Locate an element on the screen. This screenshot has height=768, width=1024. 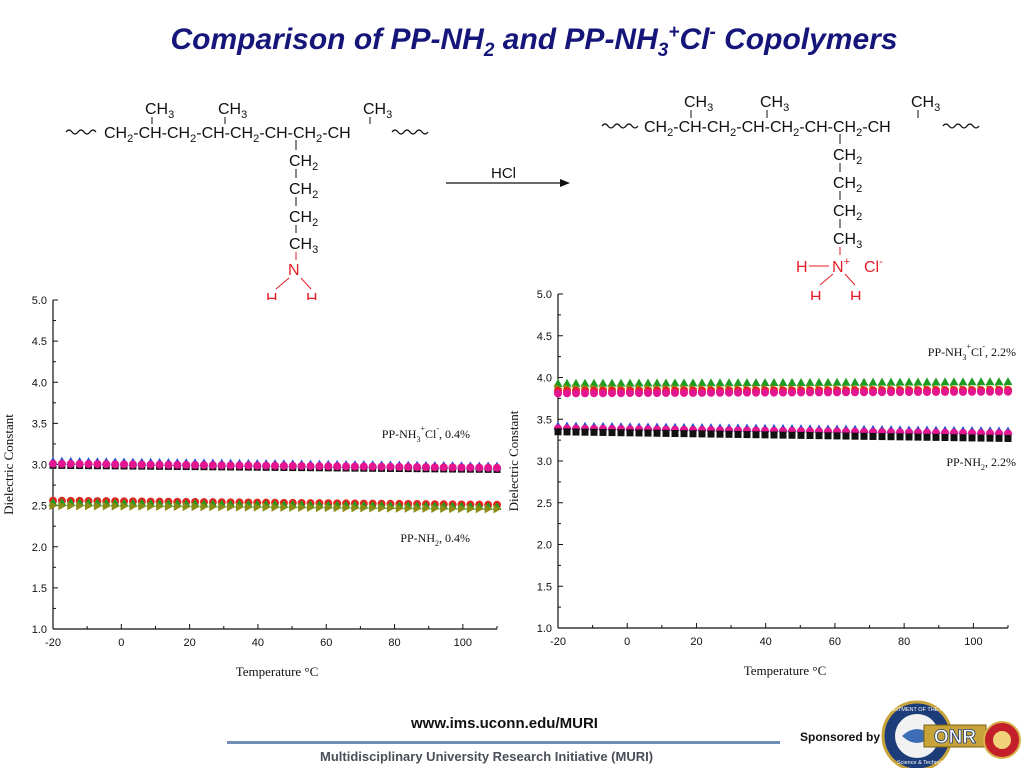
y-tick-label: 4.5 is located at coordinates (39, 342).